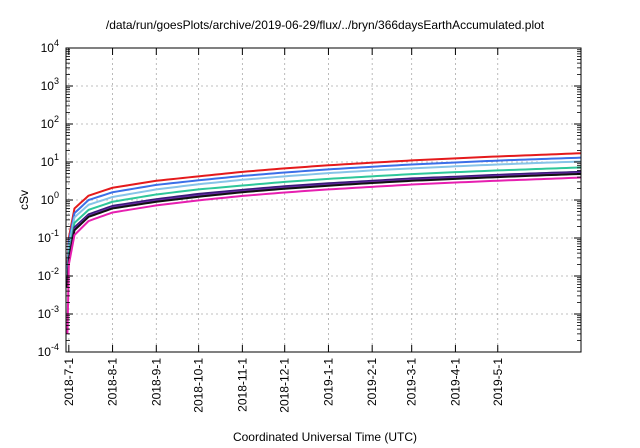 The width and height of the screenshot is (640, 448). What do you see at coordinates (325, 437) in the screenshot?
I see `x-axis-label: Coordinated Universal Time (UTC)` at bounding box center [325, 437].